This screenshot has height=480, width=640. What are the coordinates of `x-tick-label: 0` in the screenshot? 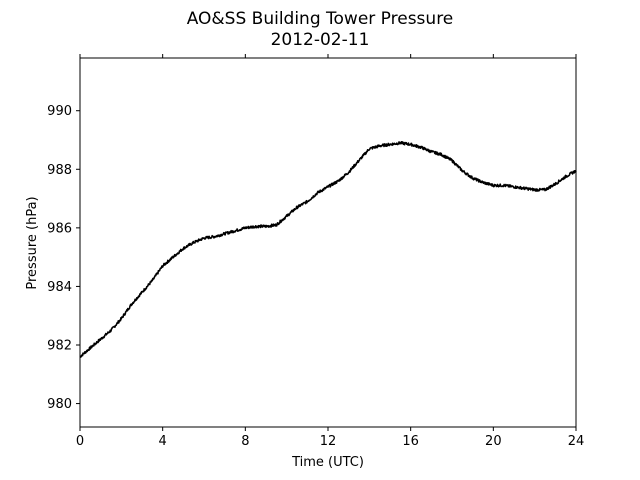 It's located at (80, 441).